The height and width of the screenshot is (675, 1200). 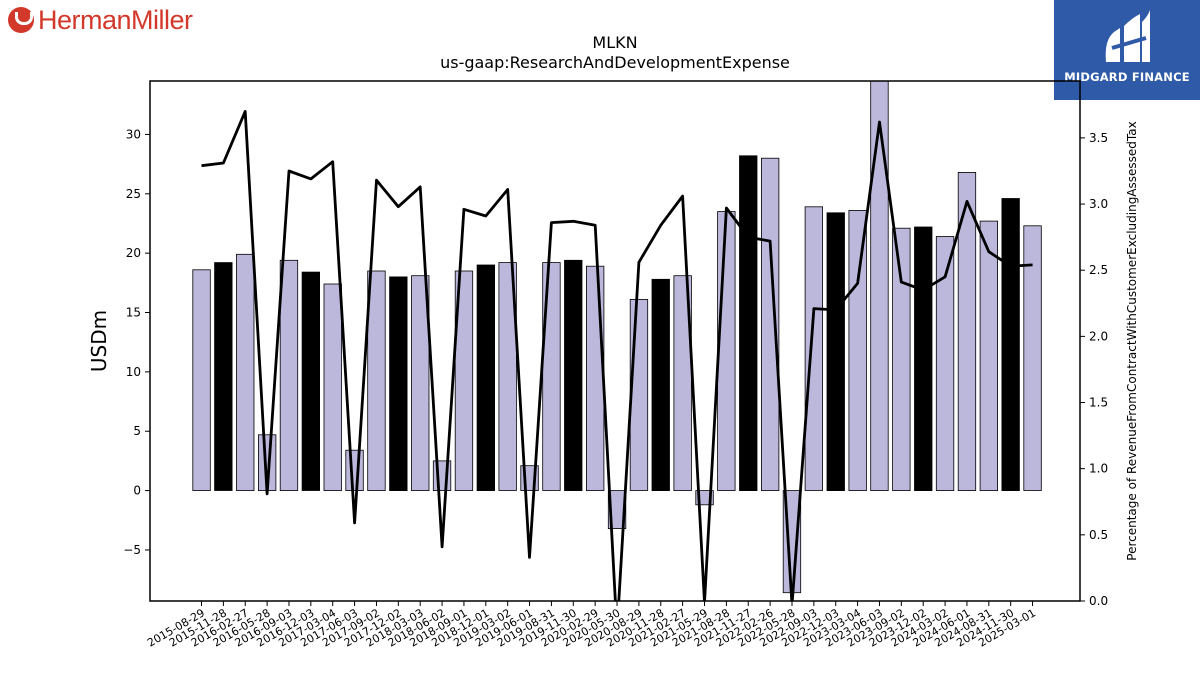 I want to click on y2-tick-label: 2.5, so click(x=1098, y=270).